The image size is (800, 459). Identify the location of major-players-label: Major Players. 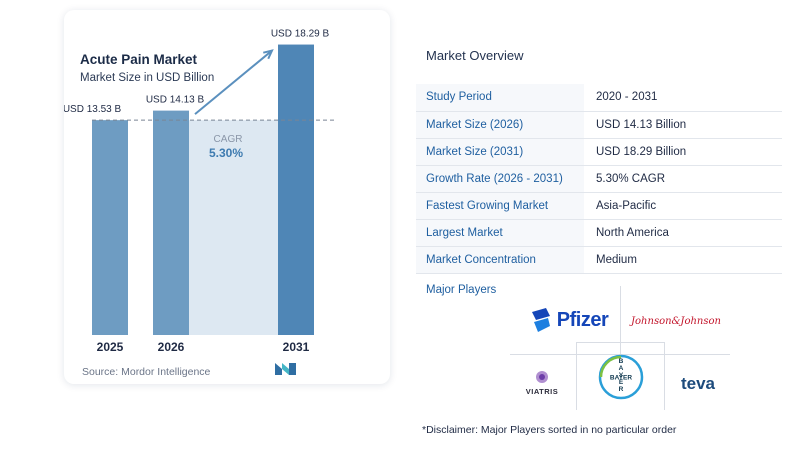
(461, 290).